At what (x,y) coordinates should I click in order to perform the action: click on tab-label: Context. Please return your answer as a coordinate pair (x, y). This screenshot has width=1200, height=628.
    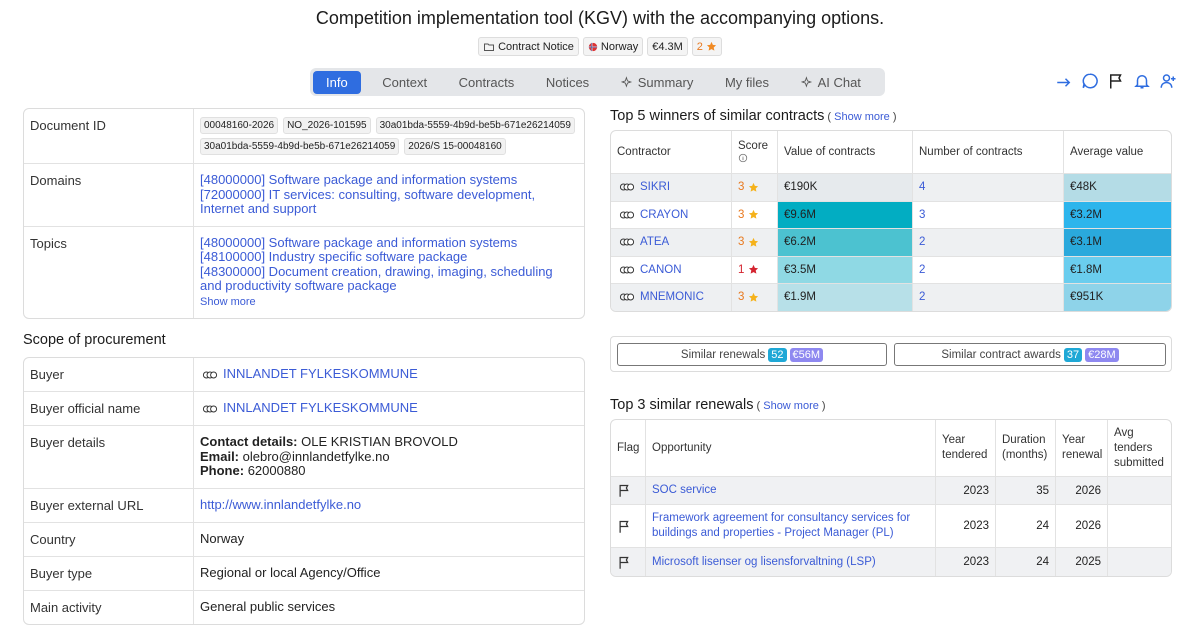
    Looking at the image, I should click on (405, 82).